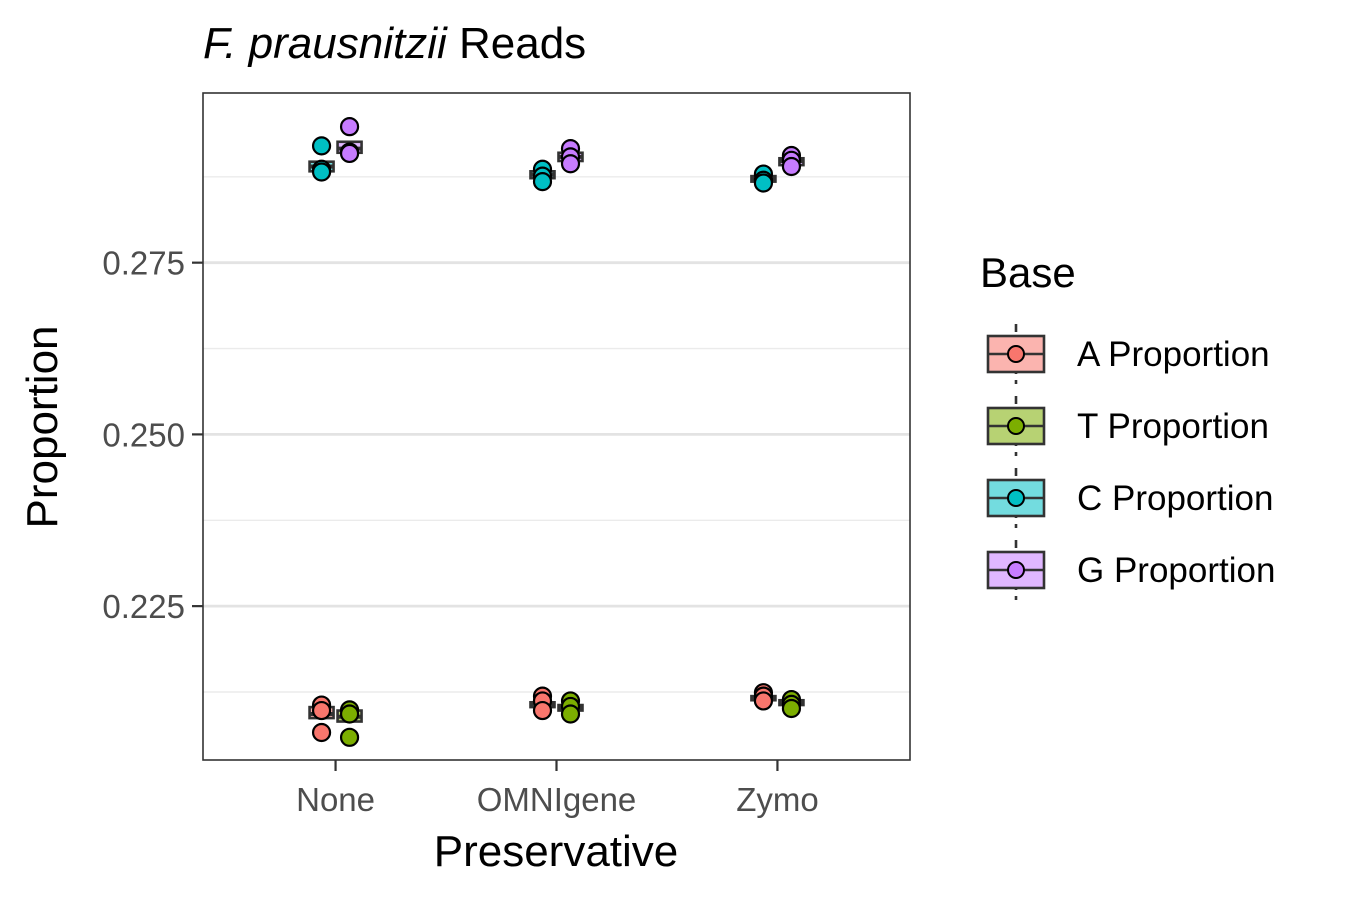  I want to click on legend-item-a: A Proportion, so click(1128, 354).